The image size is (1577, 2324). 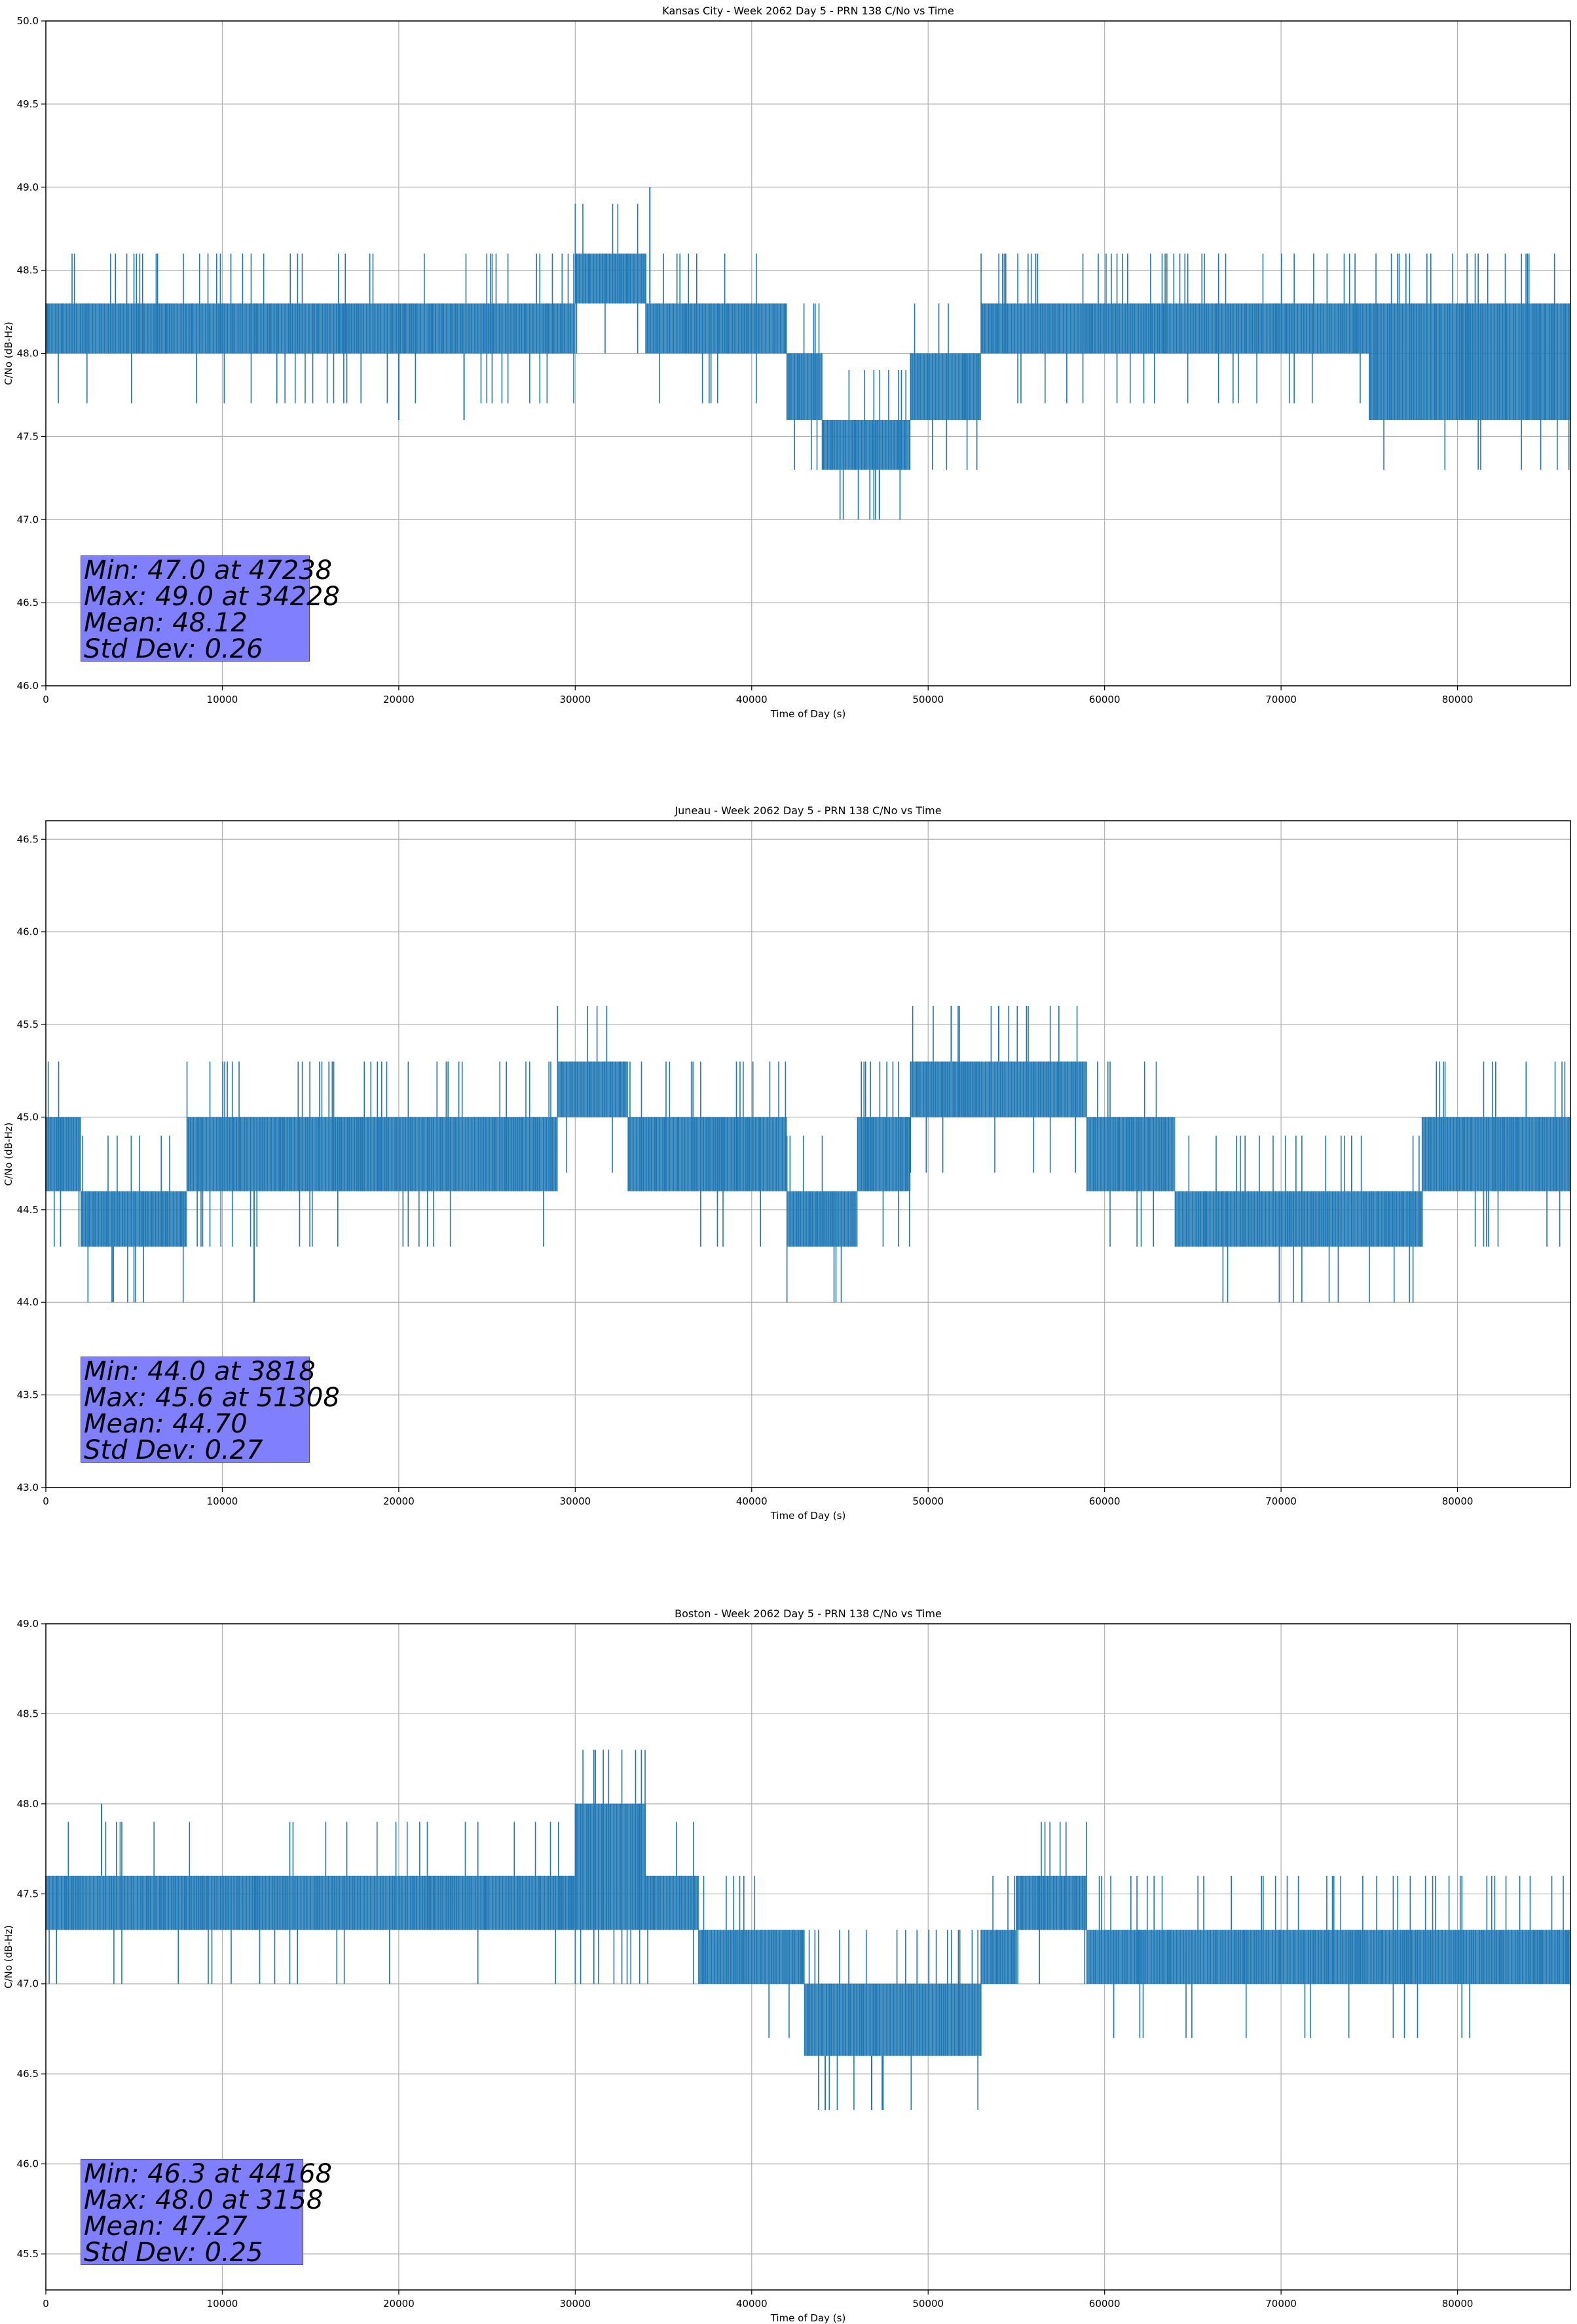 What do you see at coordinates (204, 2200) in the screenshot?
I see `stats-max: Max: 48.0 at 3158` at bounding box center [204, 2200].